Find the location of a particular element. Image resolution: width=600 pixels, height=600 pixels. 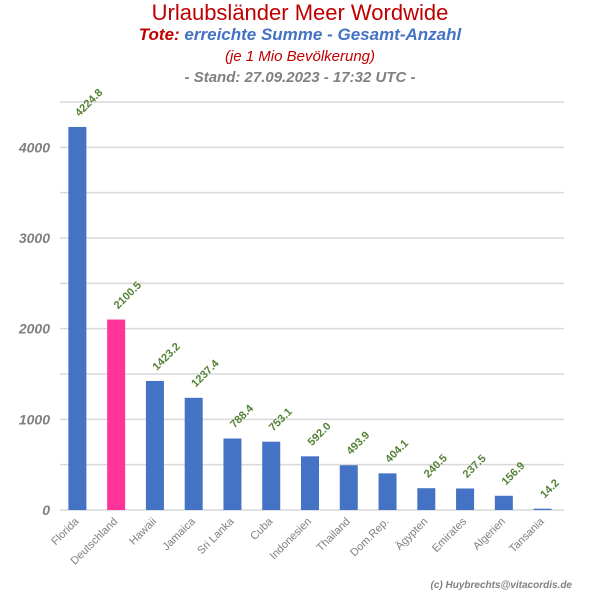

y-tick-label: 1000 is located at coordinates (34, 419).